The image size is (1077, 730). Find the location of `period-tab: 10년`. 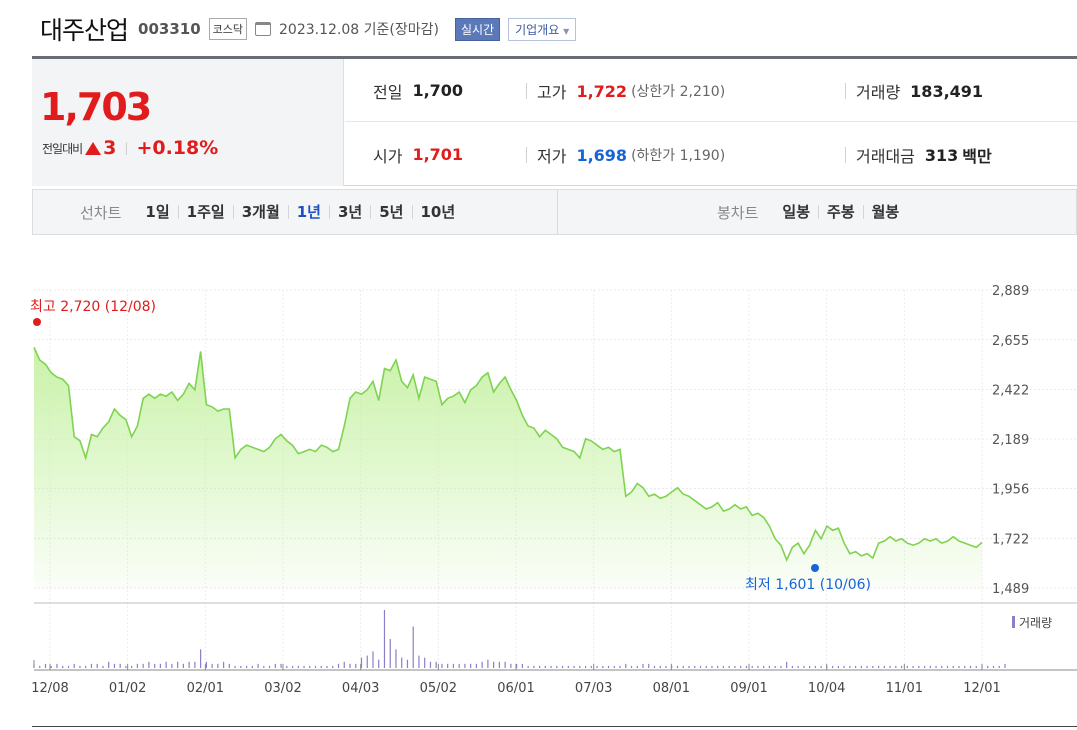

period-tab: 10년 is located at coordinates (437, 212).